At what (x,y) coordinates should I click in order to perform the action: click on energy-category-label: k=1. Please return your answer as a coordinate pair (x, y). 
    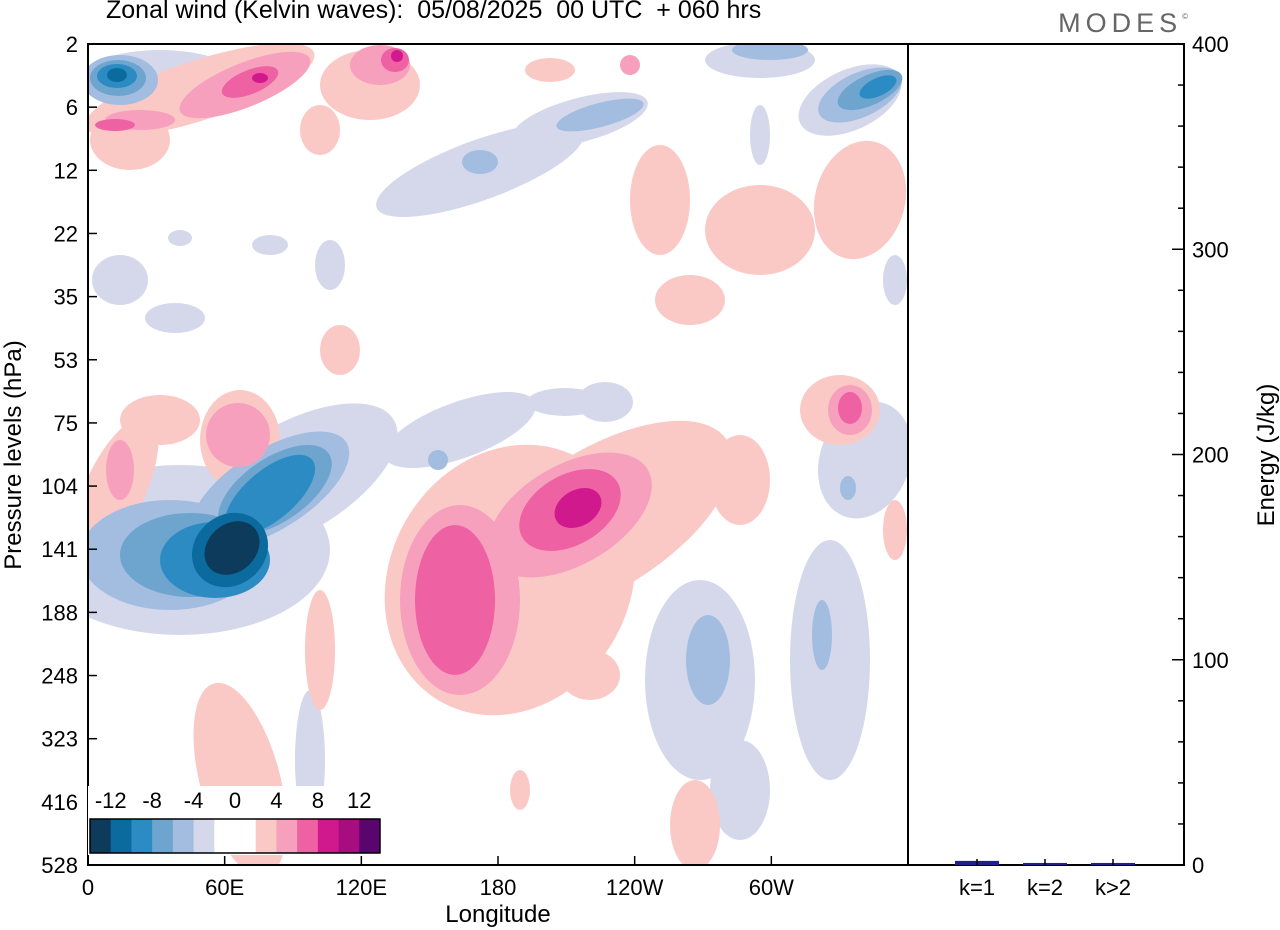
    Looking at the image, I should click on (977, 887).